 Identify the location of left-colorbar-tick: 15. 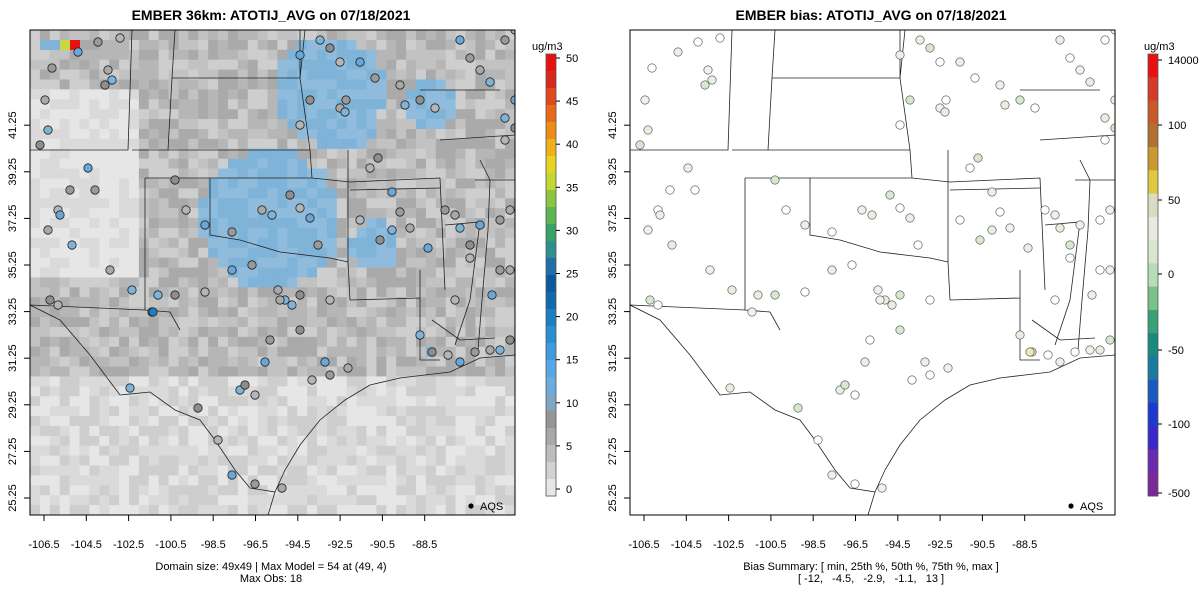
(572, 361).